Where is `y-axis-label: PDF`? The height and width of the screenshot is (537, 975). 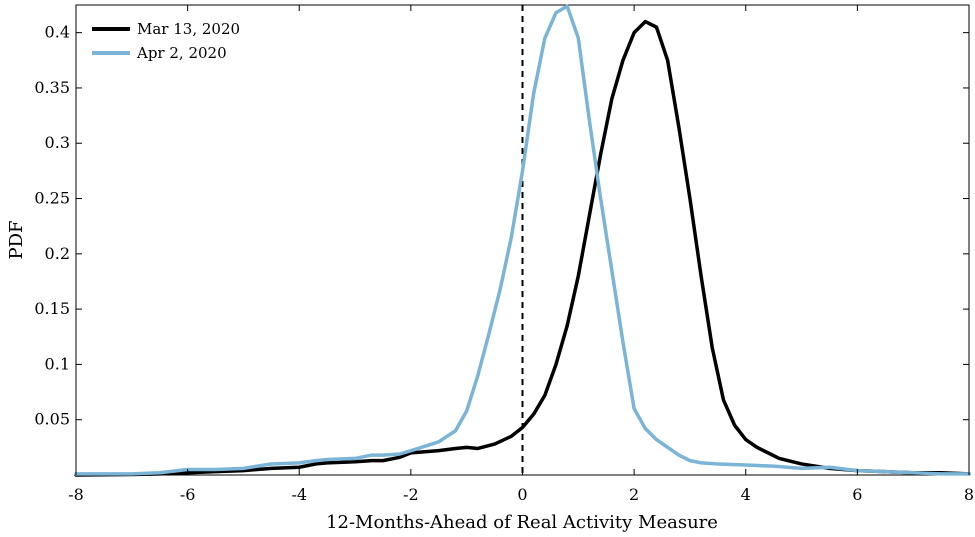
y-axis-label: PDF is located at coordinates (16, 239).